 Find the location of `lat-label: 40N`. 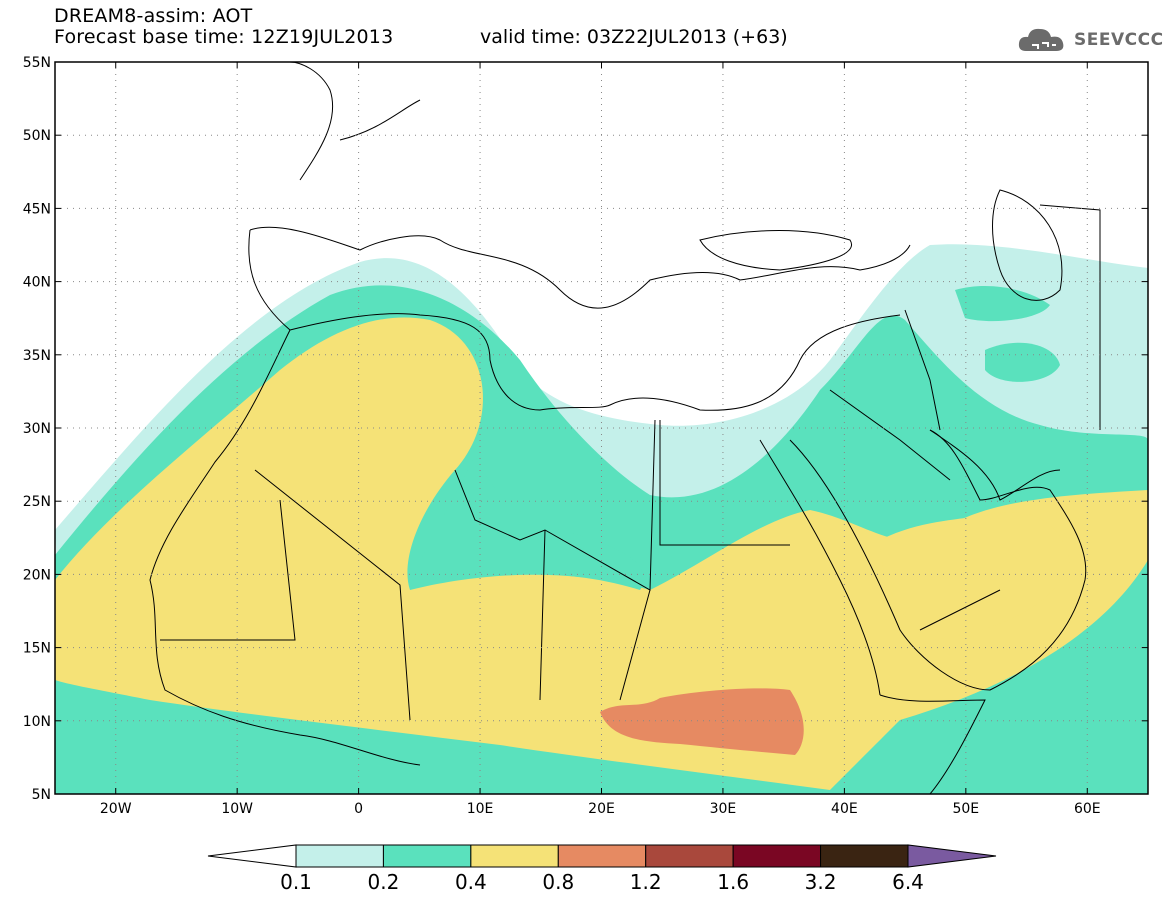

lat-label: 40N is located at coordinates (37, 283).